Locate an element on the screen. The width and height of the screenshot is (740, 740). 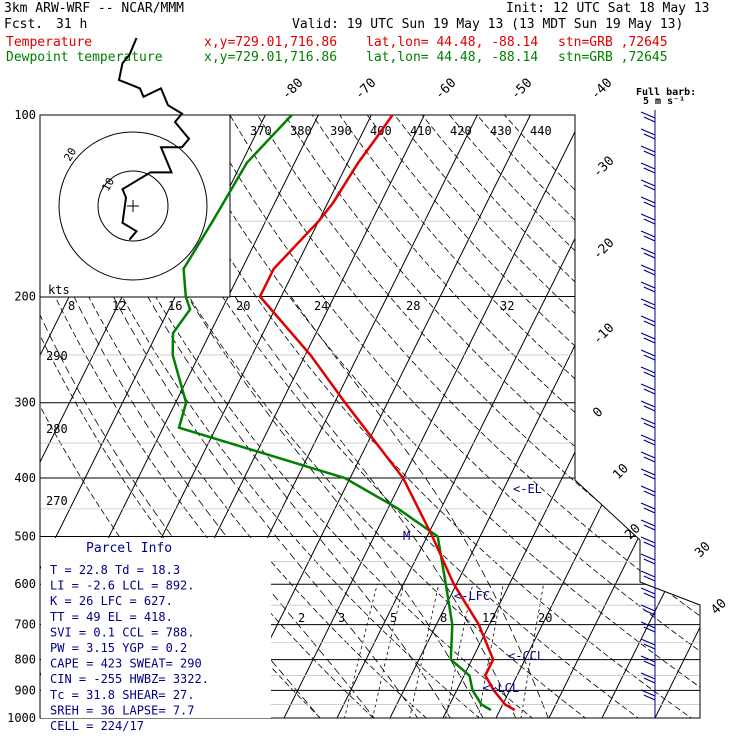
hodograph-ring-label: 20 is located at coordinates (70, 155).